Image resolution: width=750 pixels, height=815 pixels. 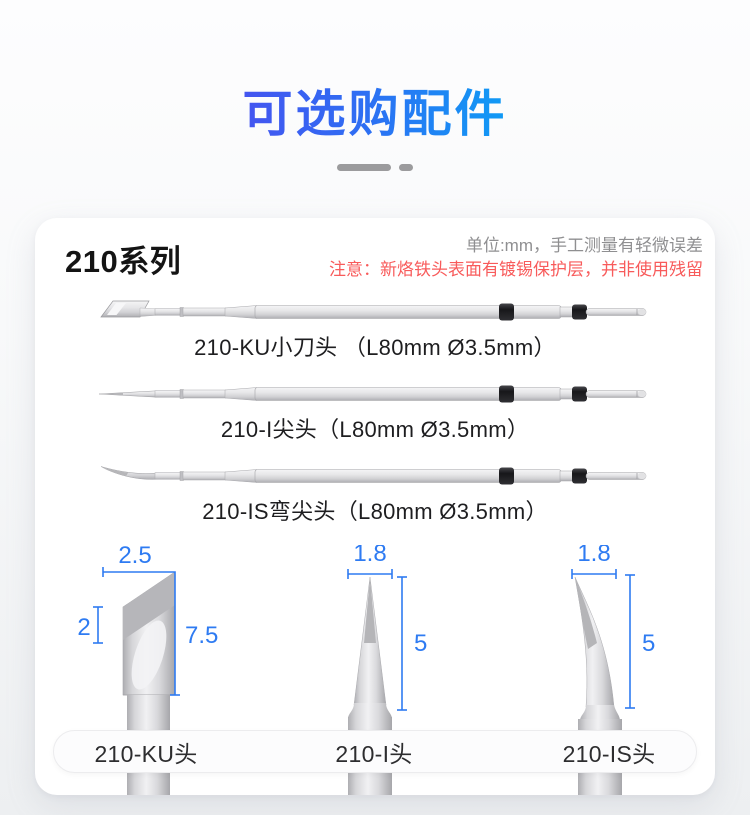 What do you see at coordinates (364, 167) in the screenshot?
I see `underline-dash-long` at bounding box center [364, 167].